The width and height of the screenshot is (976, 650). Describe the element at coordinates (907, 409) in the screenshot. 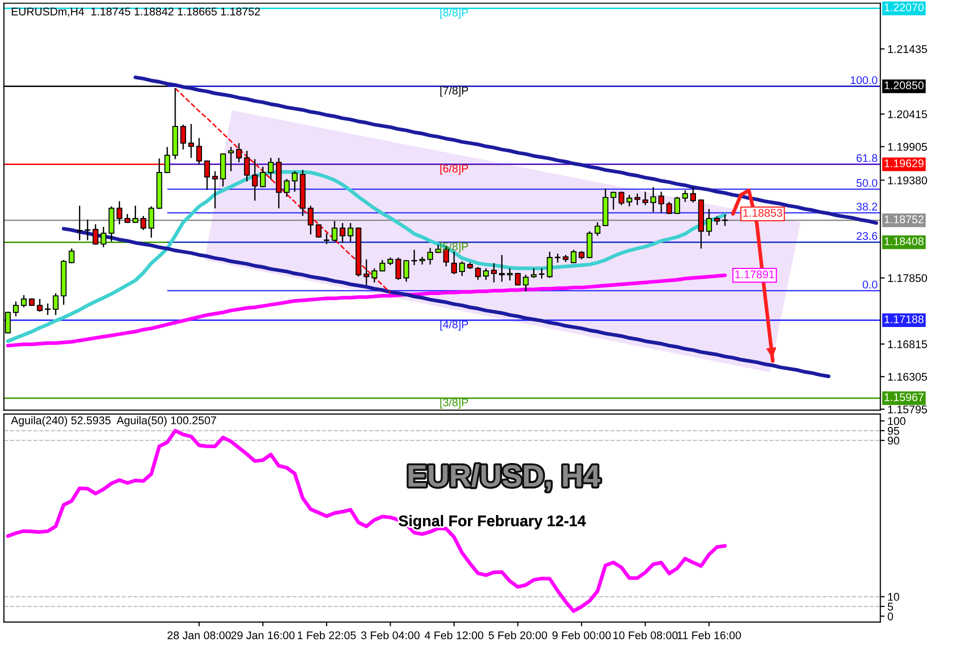

I see `y-tick-label: 1.15795` at that location.